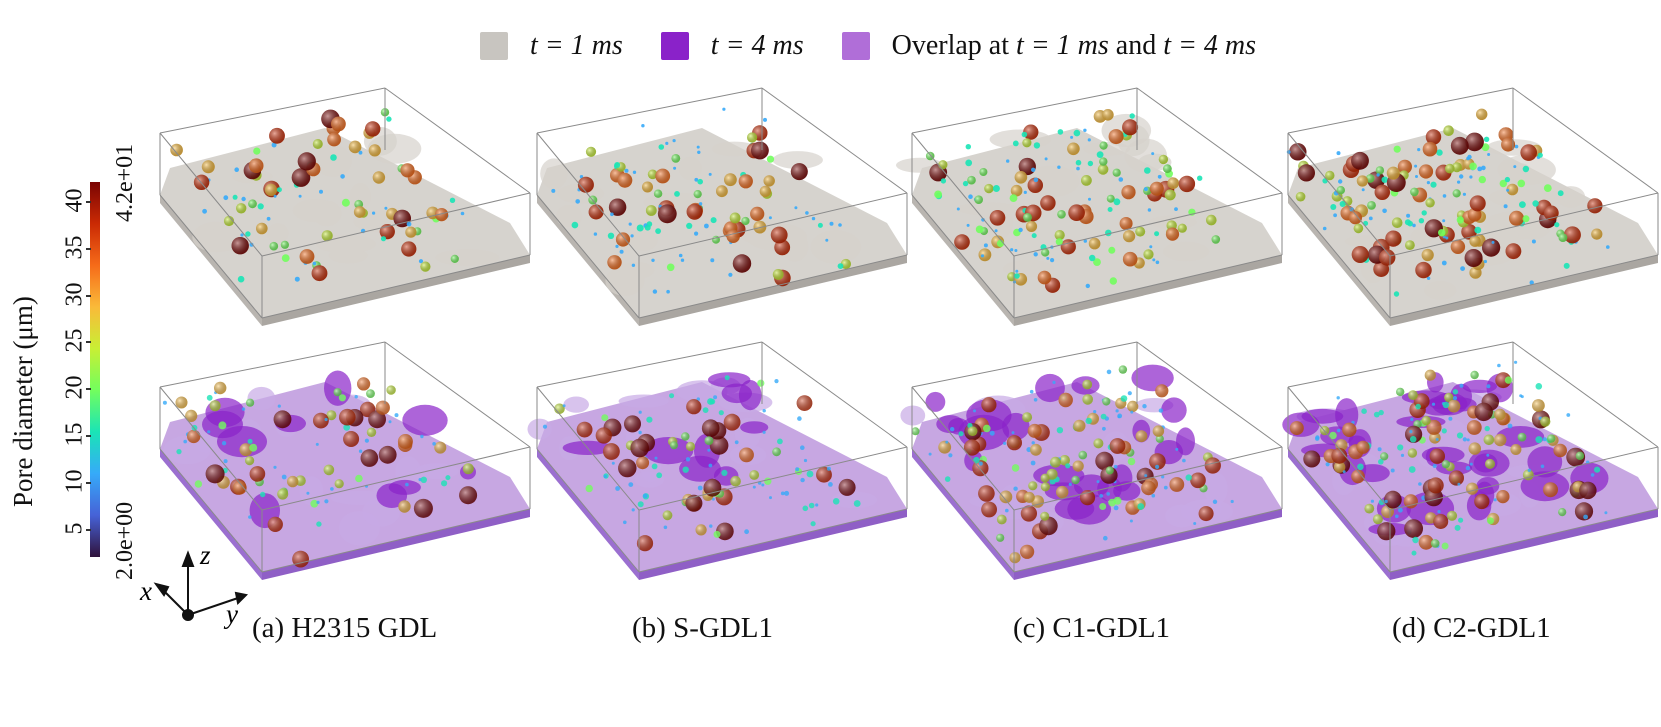 This screenshot has height=727, width=1661. What do you see at coordinates (674, 46) in the screenshot?
I see `legend-swatch-t4` at bounding box center [674, 46].